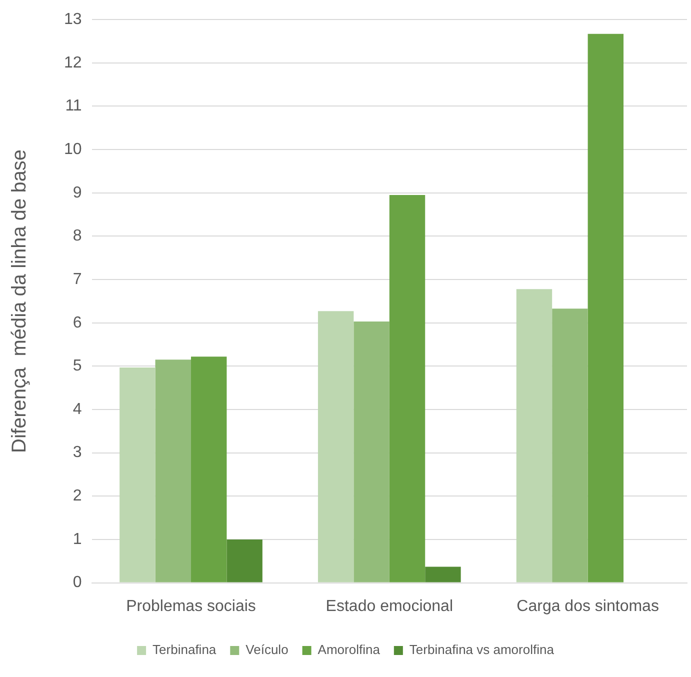 The width and height of the screenshot is (691, 677). What do you see at coordinates (19, 301) in the screenshot?
I see `y-axis-title: Diferença média da linha de base` at bounding box center [19, 301].